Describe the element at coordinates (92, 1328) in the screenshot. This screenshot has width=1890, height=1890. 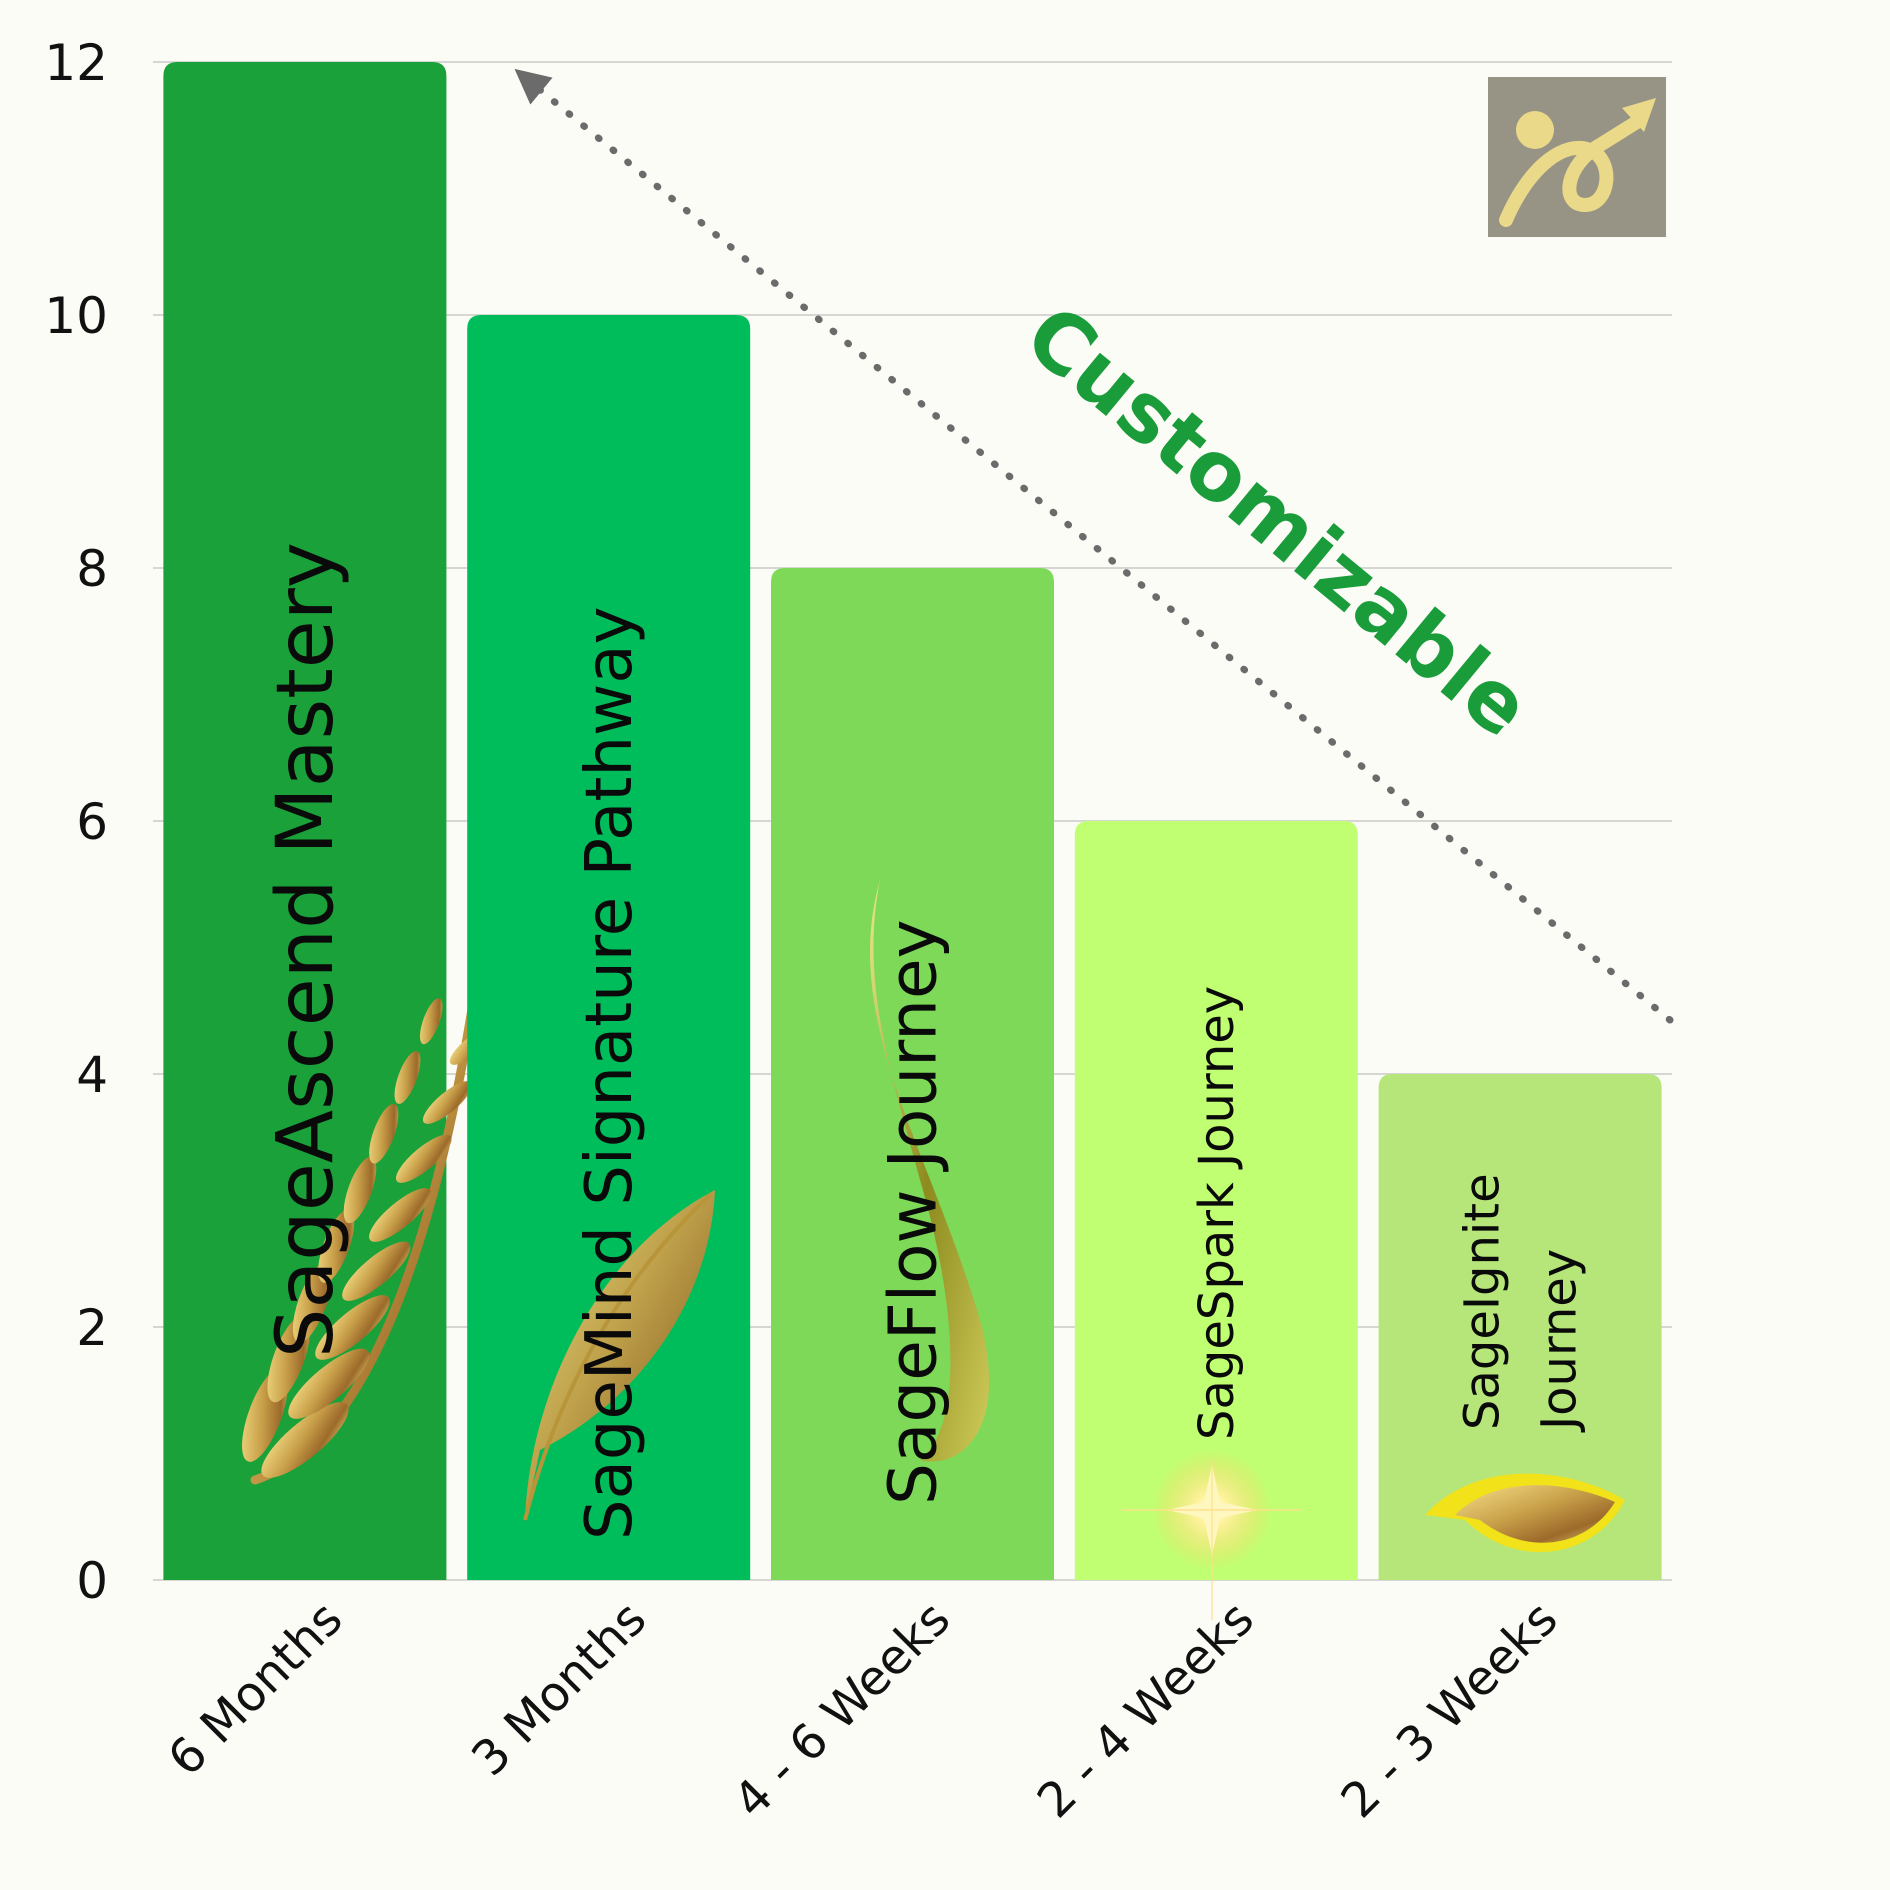
I see `y-tick-label: 2` at that location.